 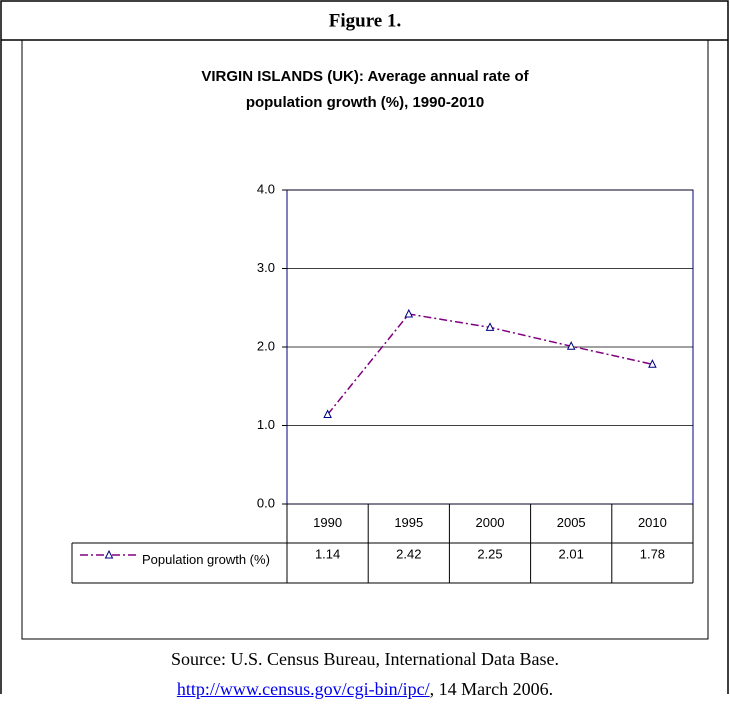 What do you see at coordinates (327, 522) in the screenshot?
I see `x-tick-label: 1990` at bounding box center [327, 522].